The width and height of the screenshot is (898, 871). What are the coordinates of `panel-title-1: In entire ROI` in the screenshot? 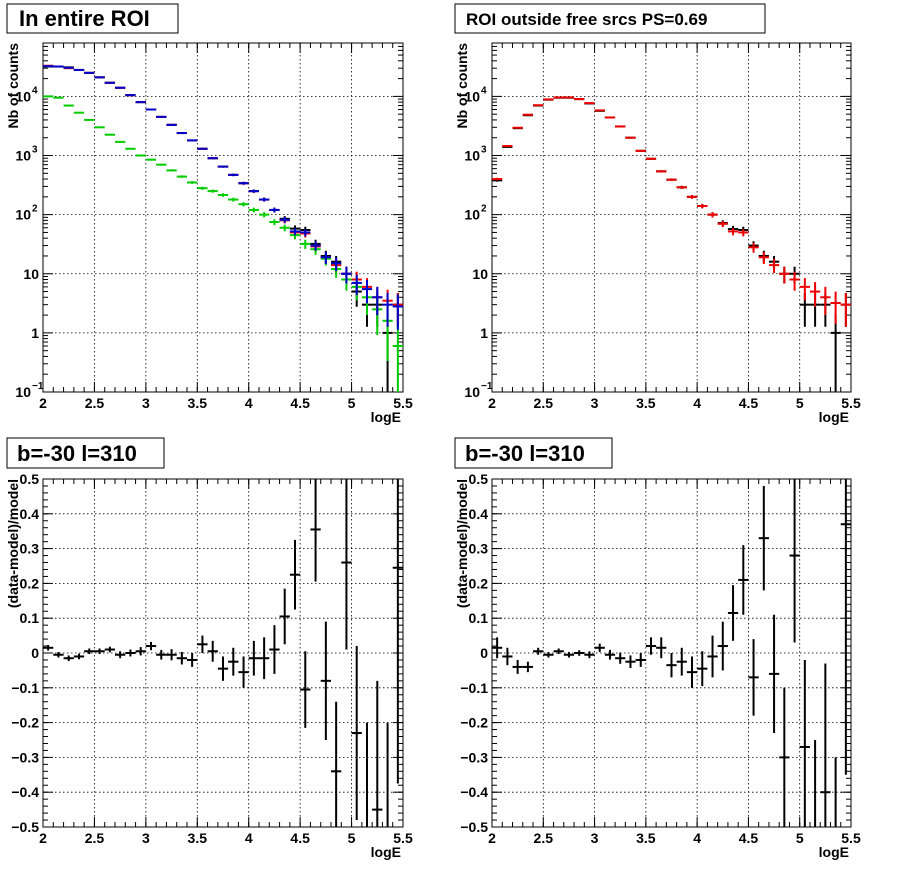 It's located at (92, 18).